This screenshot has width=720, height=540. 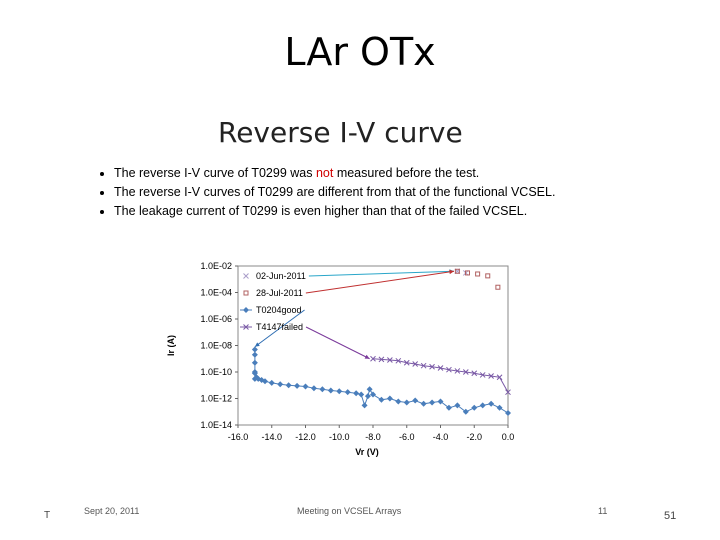 I want to click on footer-date: Sept 20, 2011, so click(x=112, y=511).